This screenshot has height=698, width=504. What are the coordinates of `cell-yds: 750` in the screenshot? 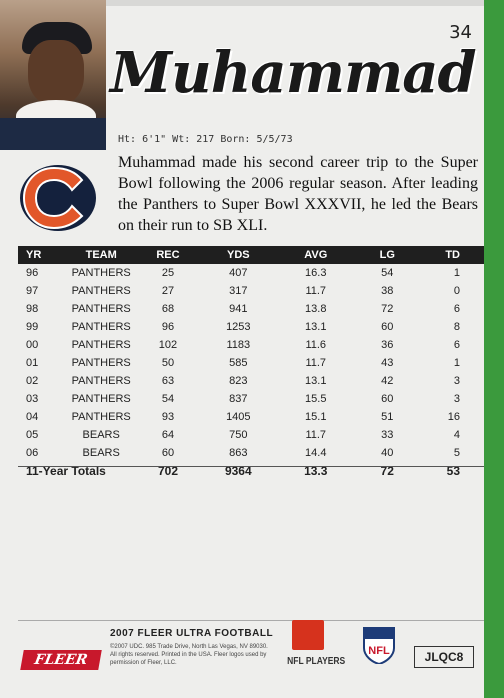 It's located at (238, 435).